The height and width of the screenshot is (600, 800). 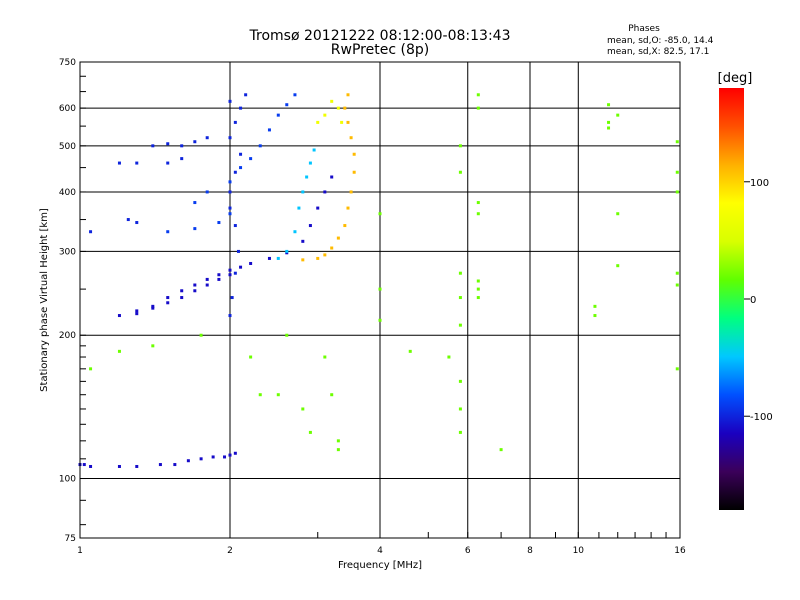 I want to click on x-tick-label: 16, so click(x=680, y=551).